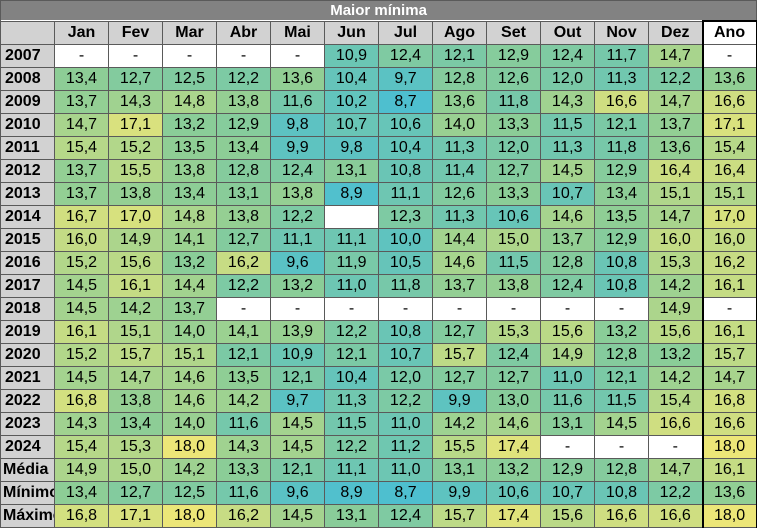  What do you see at coordinates (27, 309) in the screenshot?
I see `row-label: 2018` at bounding box center [27, 309].